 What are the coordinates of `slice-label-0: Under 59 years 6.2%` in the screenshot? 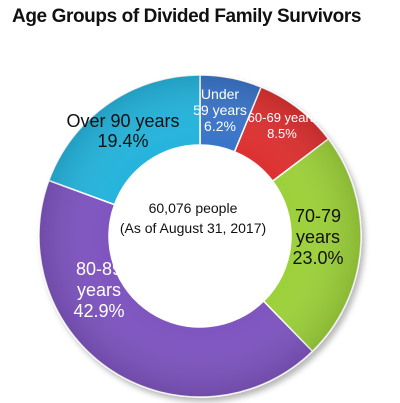 It's located at (220, 110).